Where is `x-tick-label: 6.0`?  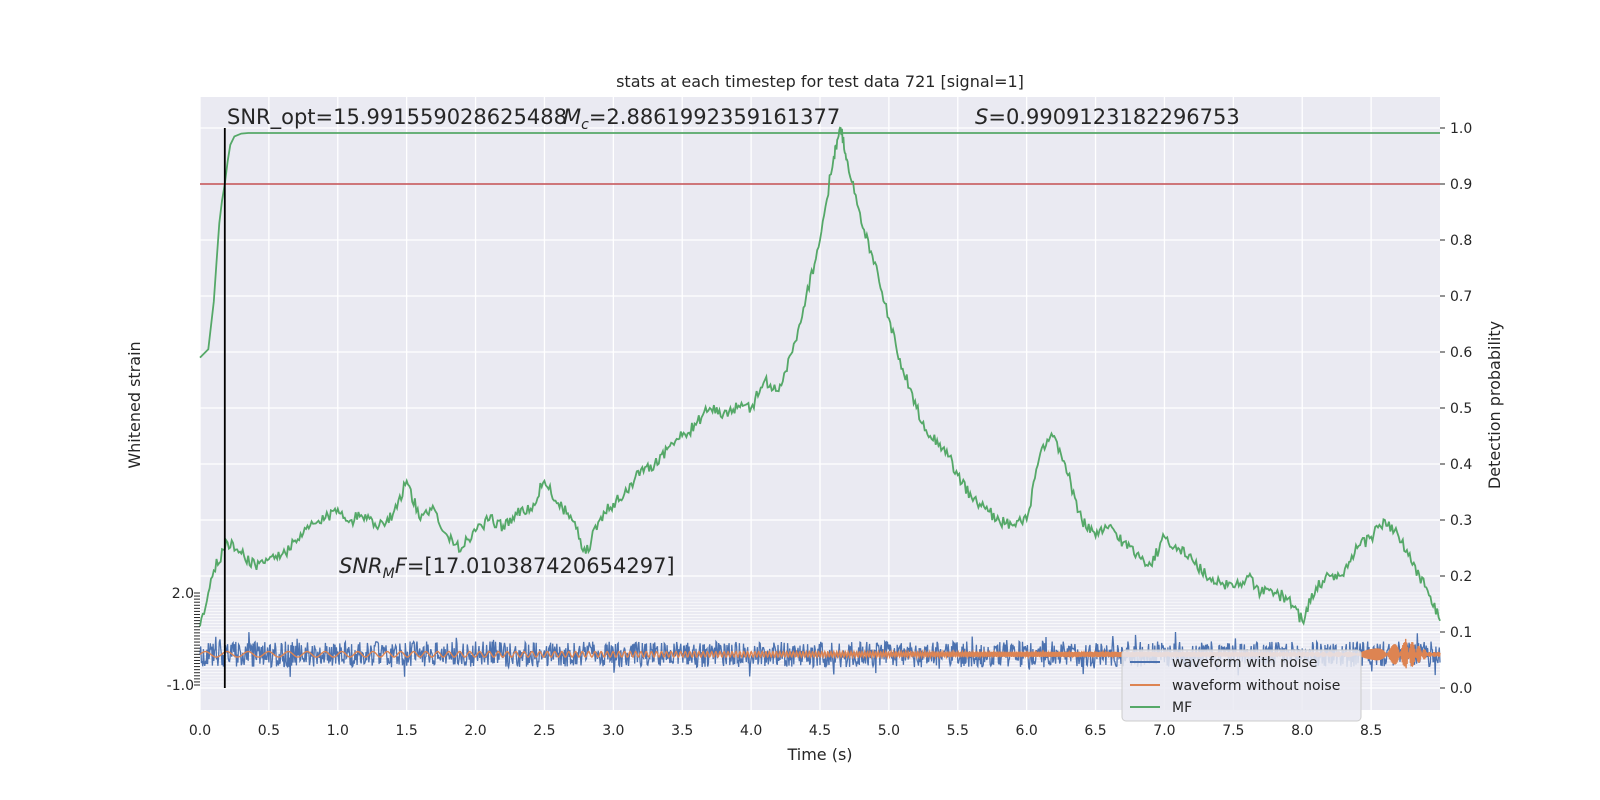 x-tick-label: 6.0 is located at coordinates (1027, 731).